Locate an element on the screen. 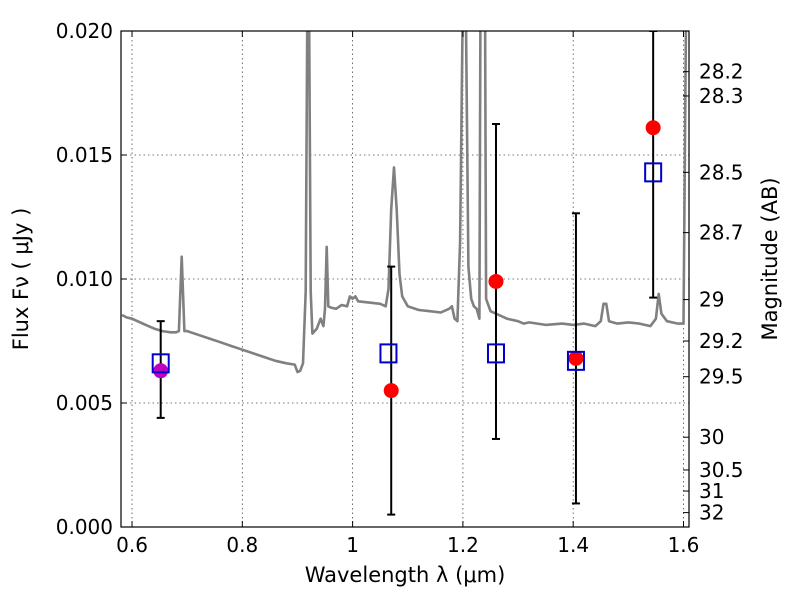 This screenshot has width=800, height=600. y2-axis-label: Magnitude (AB) is located at coordinates (770, 258).